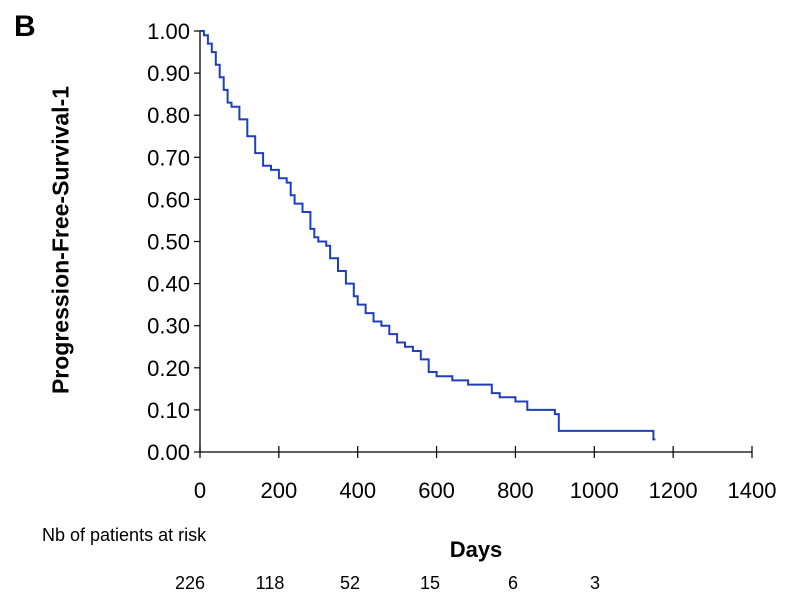  Describe the element at coordinates (673, 490) in the screenshot. I see `x-tick-label: 1200` at that location.